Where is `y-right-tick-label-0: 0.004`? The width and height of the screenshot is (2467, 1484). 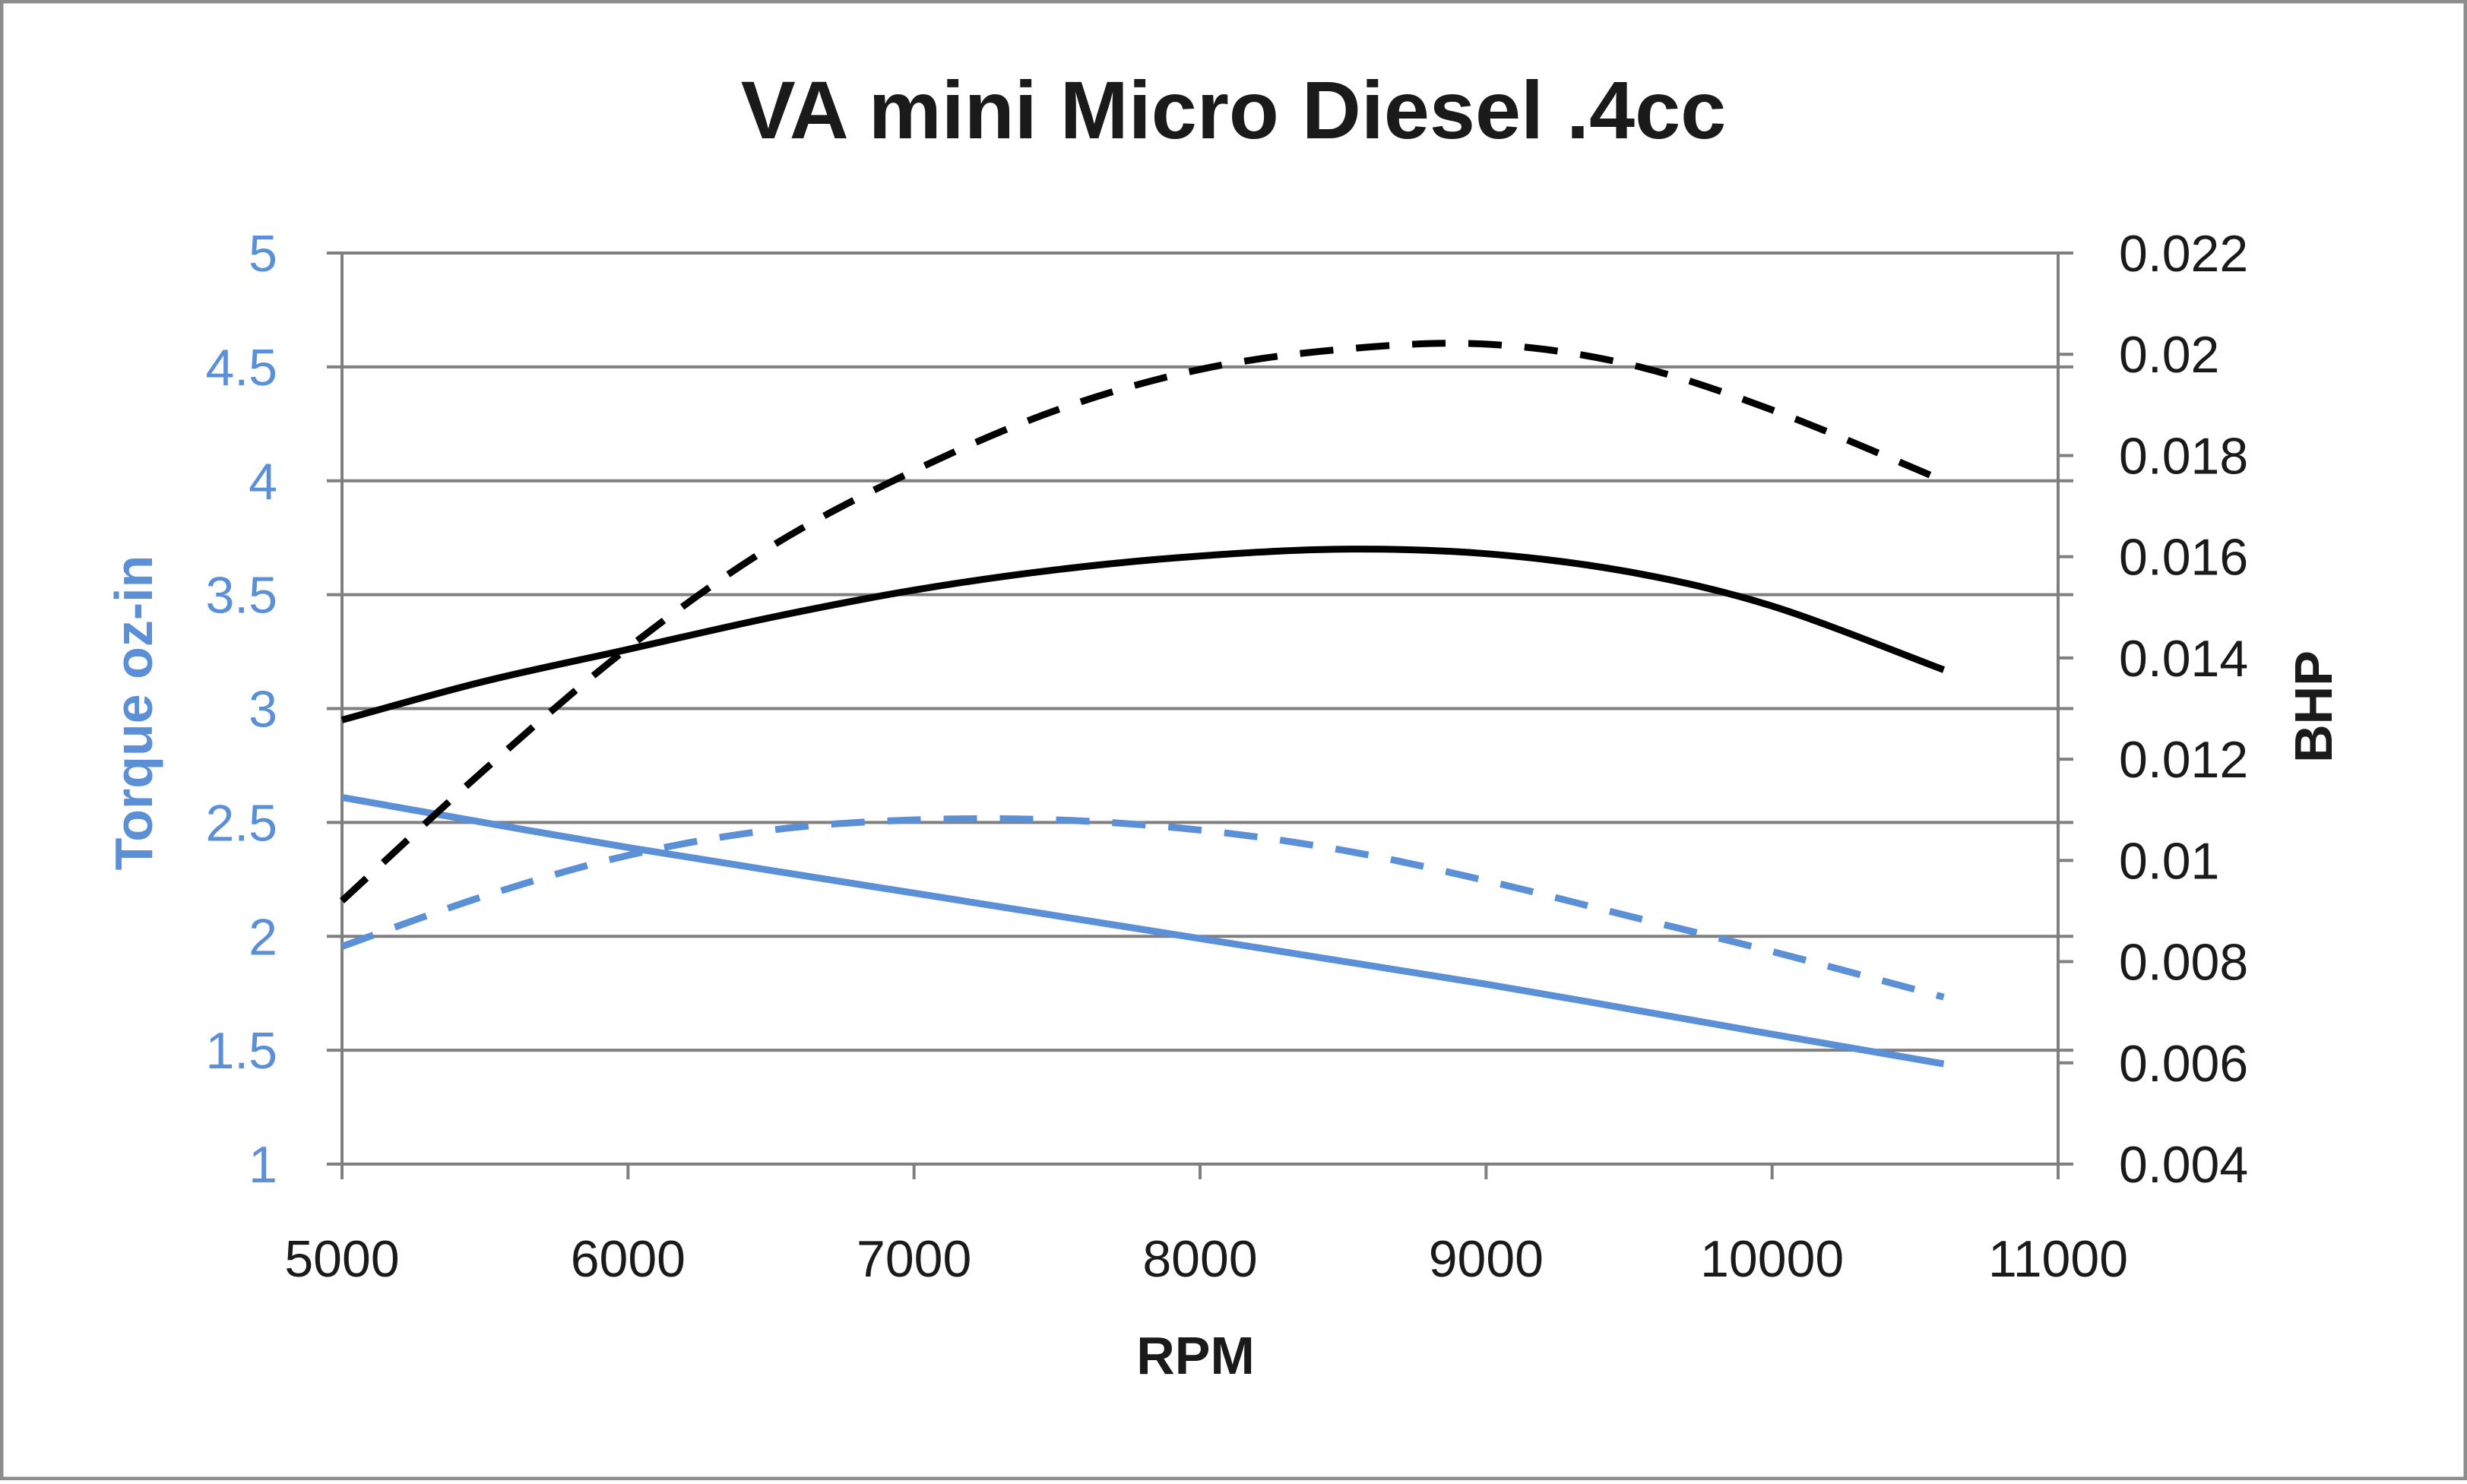
y-right-tick-label-0: 0.004 is located at coordinates (2184, 1165).